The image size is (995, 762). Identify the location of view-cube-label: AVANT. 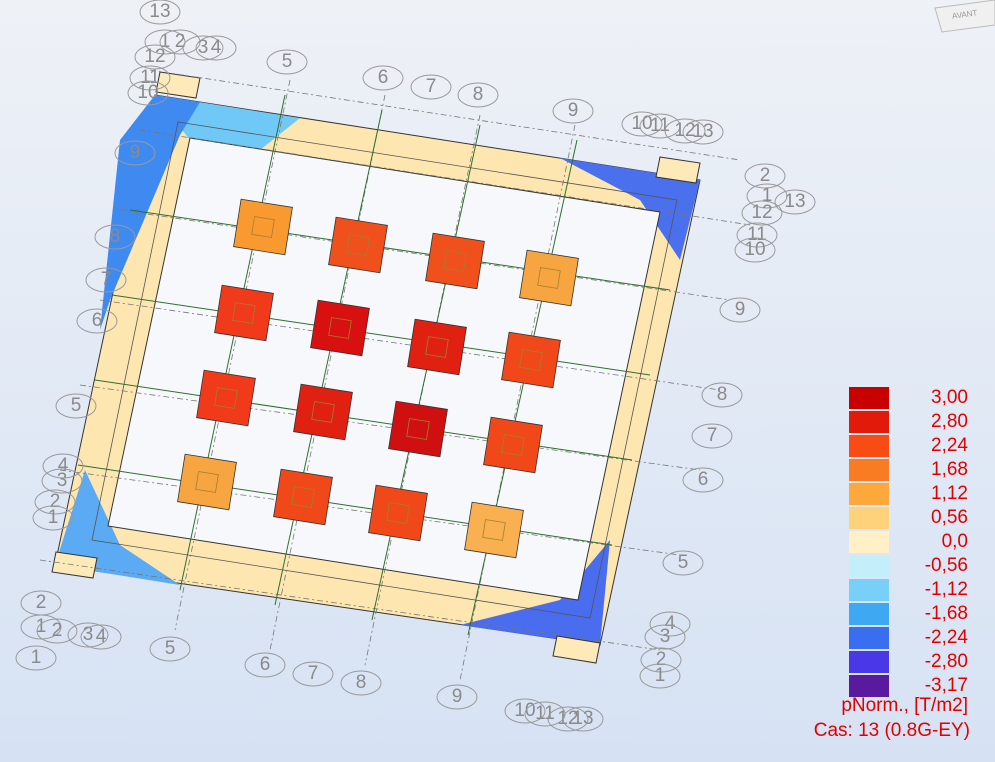
(964, 14).